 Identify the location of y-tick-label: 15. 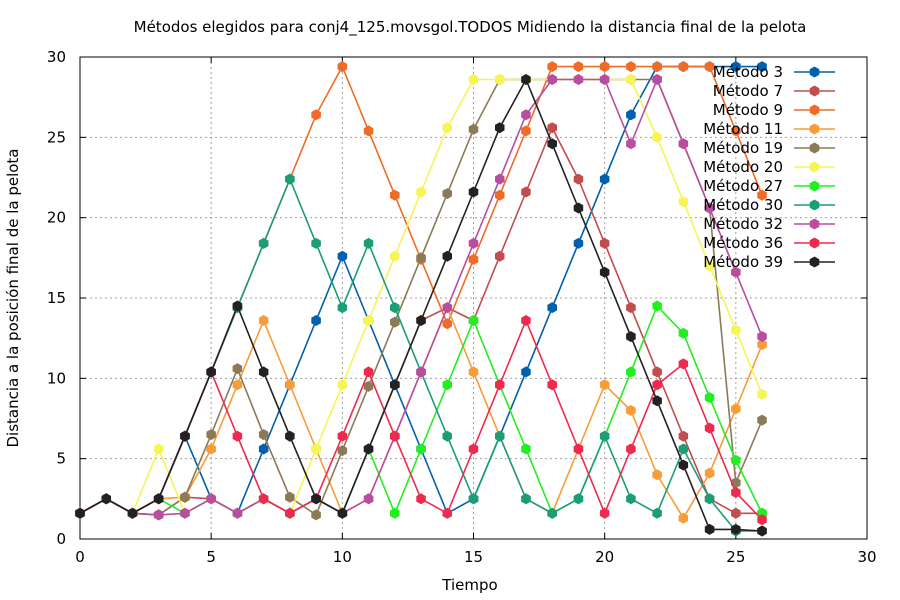
(56, 298).